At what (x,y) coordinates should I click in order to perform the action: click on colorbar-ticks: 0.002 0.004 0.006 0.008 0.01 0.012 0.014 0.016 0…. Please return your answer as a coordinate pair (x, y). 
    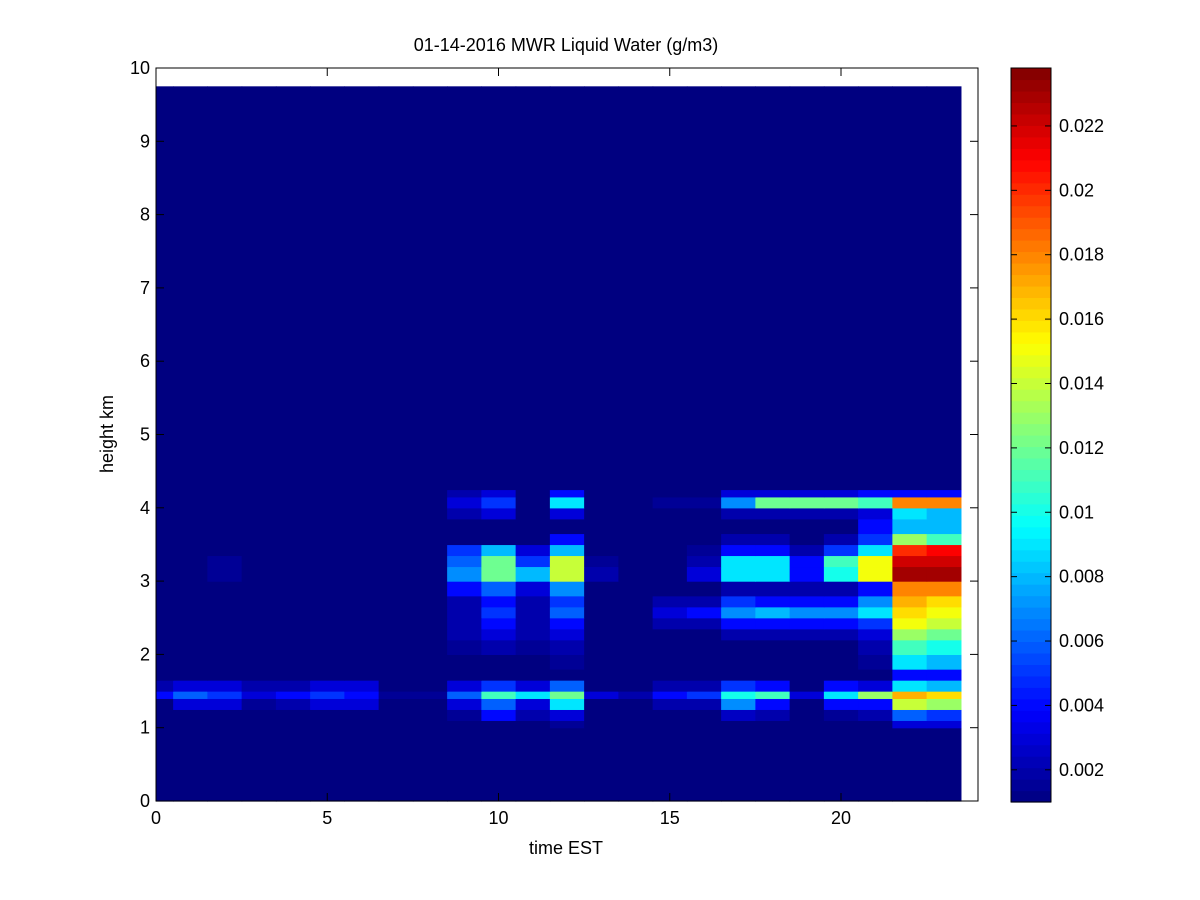
    Looking at the image, I should click on (1057, 448).